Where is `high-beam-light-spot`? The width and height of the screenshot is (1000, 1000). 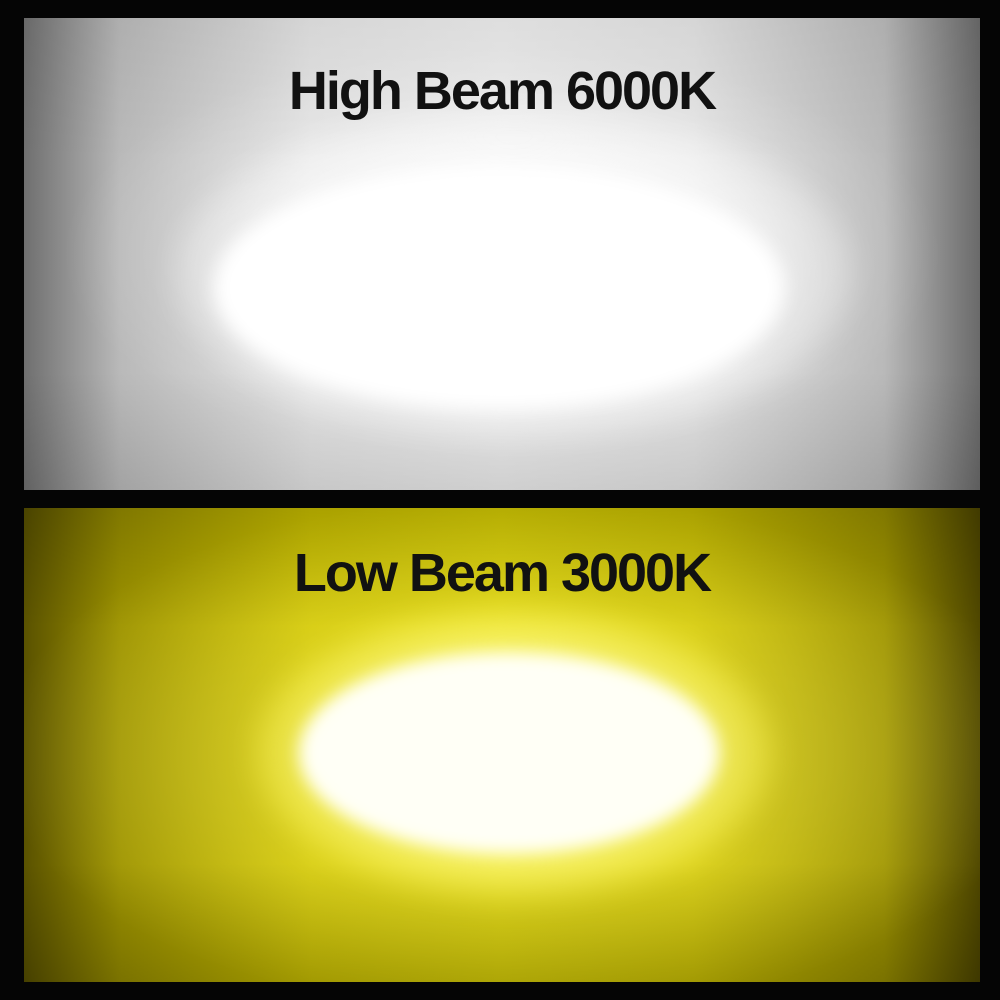 high-beam-light-spot is located at coordinates (499, 288).